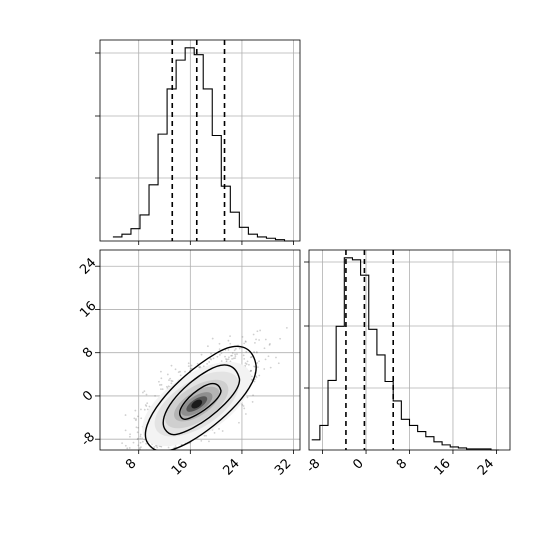 This screenshot has width=550, height=550. What do you see at coordinates (88, 396) in the screenshot?
I see `y-tick-label: 0` at bounding box center [88, 396].